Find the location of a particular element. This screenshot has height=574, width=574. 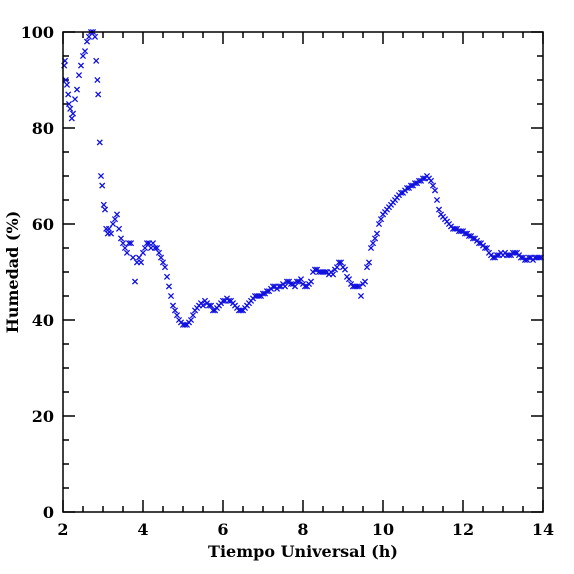

x-tick-label: 14 is located at coordinates (543, 529).